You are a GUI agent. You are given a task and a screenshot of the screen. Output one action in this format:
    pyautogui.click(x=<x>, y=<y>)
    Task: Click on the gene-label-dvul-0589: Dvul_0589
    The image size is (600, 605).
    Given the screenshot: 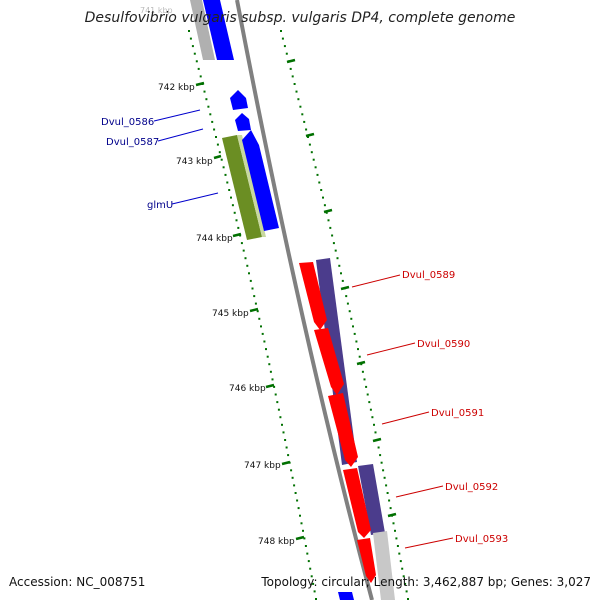 What is the action you would take?
    pyautogui.click(x=428, y=275)
    